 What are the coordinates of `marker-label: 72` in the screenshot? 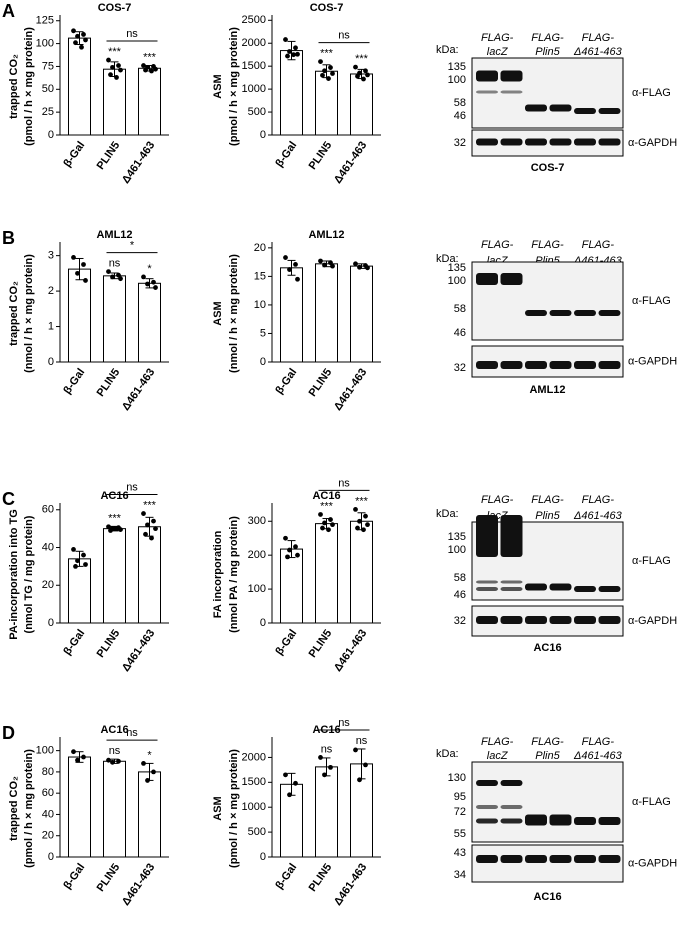 It's located at (460, 812).